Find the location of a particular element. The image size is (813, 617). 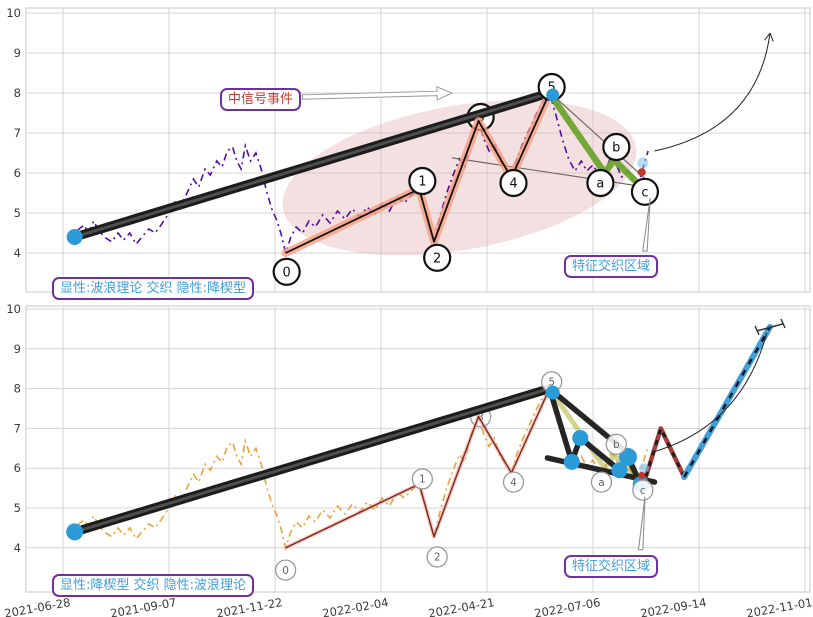

x-tick-label: 2022-07-06 is located at coordinates (567, 606).